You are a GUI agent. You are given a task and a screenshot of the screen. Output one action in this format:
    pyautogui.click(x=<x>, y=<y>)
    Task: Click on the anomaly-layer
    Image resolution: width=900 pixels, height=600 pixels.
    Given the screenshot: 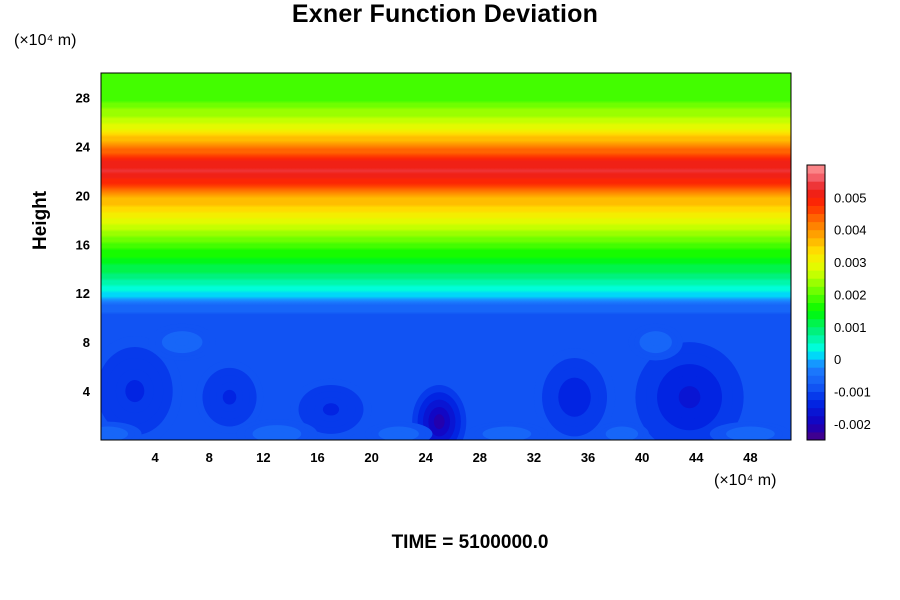 What is the action you would take?
    pyautogui.click(x=446, y=381)
    